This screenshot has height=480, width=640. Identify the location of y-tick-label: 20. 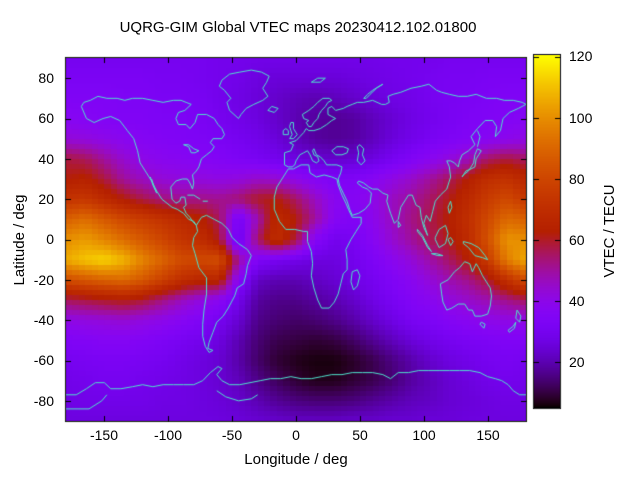
(46, 199).